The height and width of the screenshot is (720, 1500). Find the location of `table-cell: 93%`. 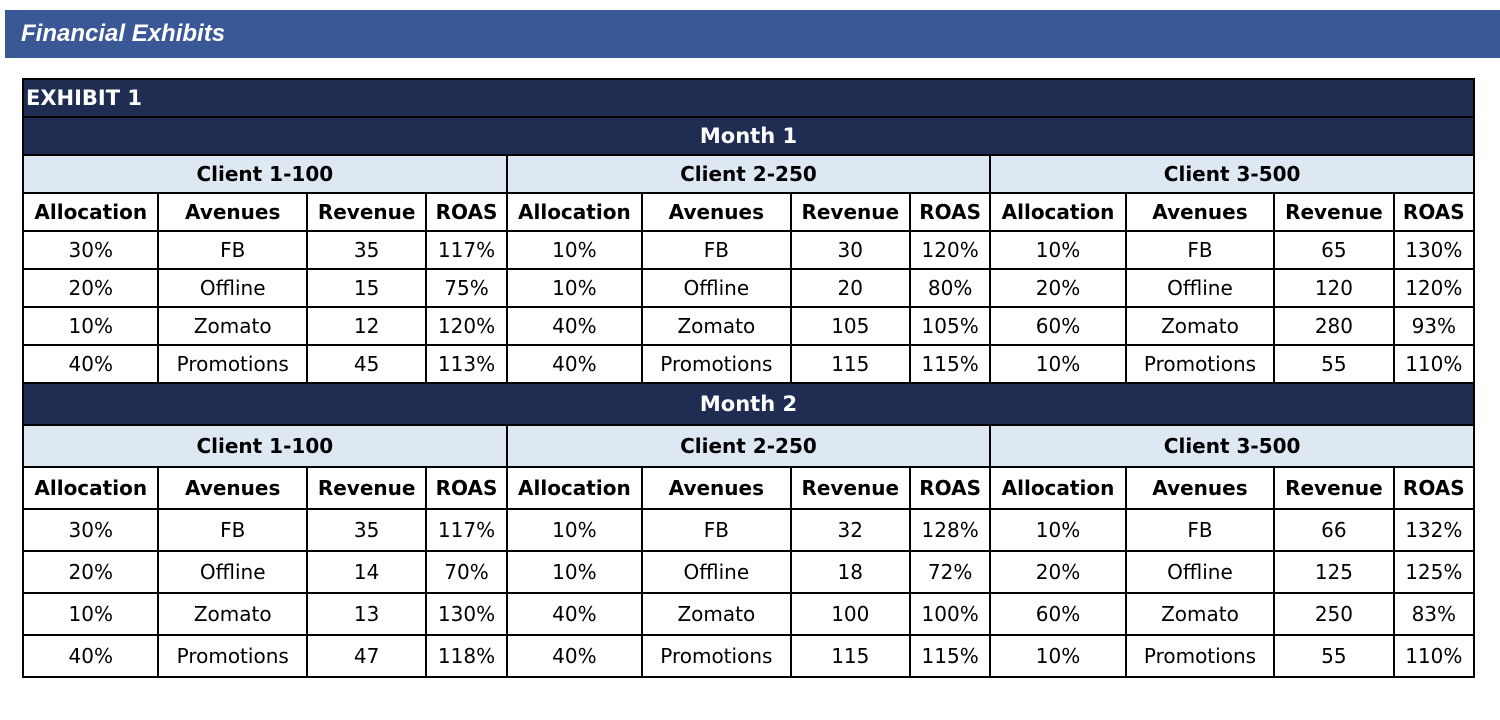

table-cell: 93% is located at coordinates (1434, 326).